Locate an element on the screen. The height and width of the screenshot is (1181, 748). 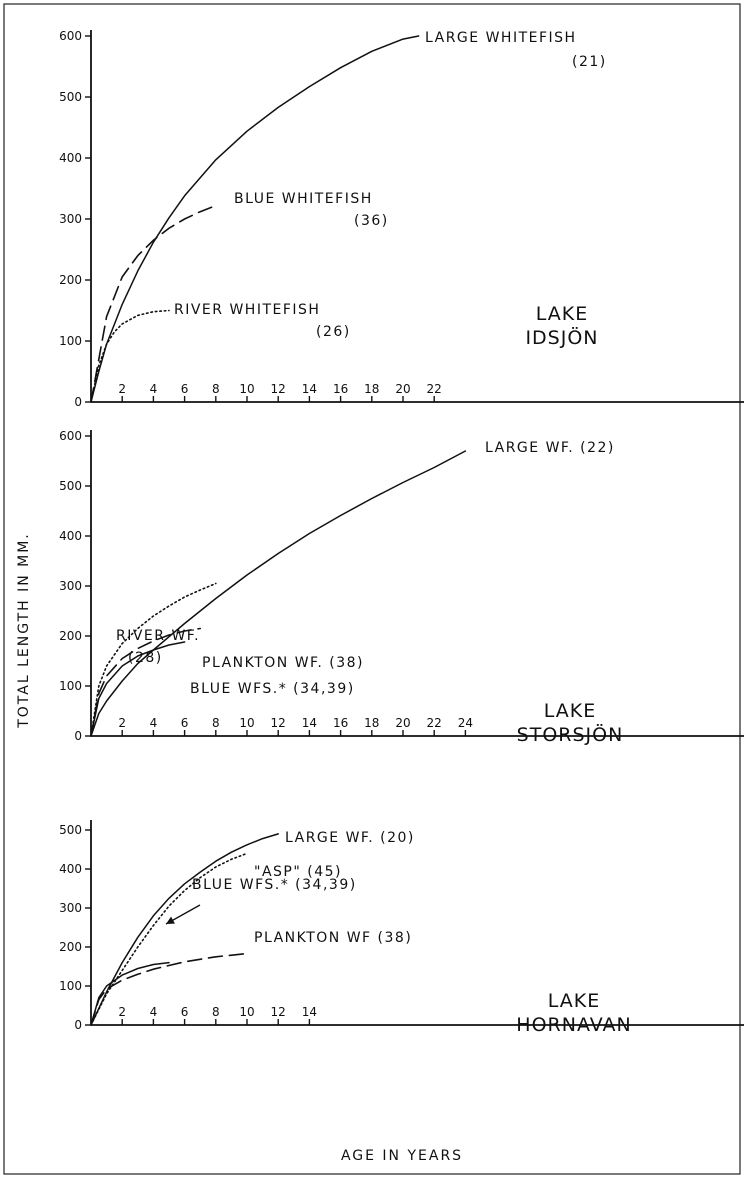
x-tick-label: 24 is located at coordinates (465, 723).